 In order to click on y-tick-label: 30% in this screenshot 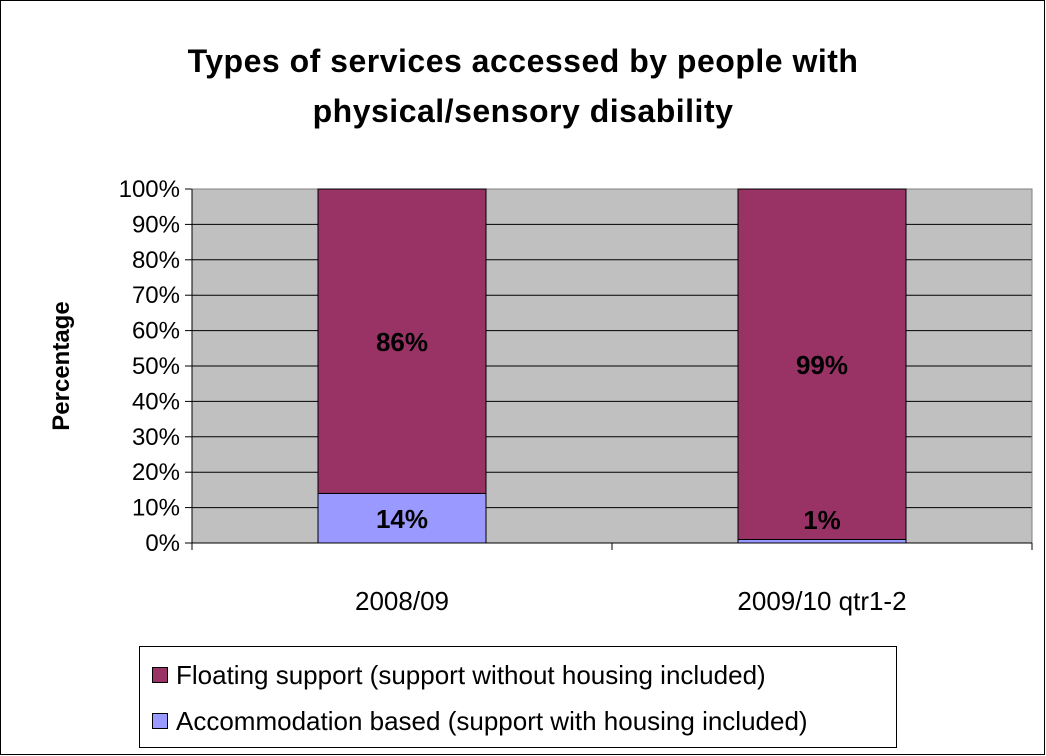, I will do `click(156, 437)`.